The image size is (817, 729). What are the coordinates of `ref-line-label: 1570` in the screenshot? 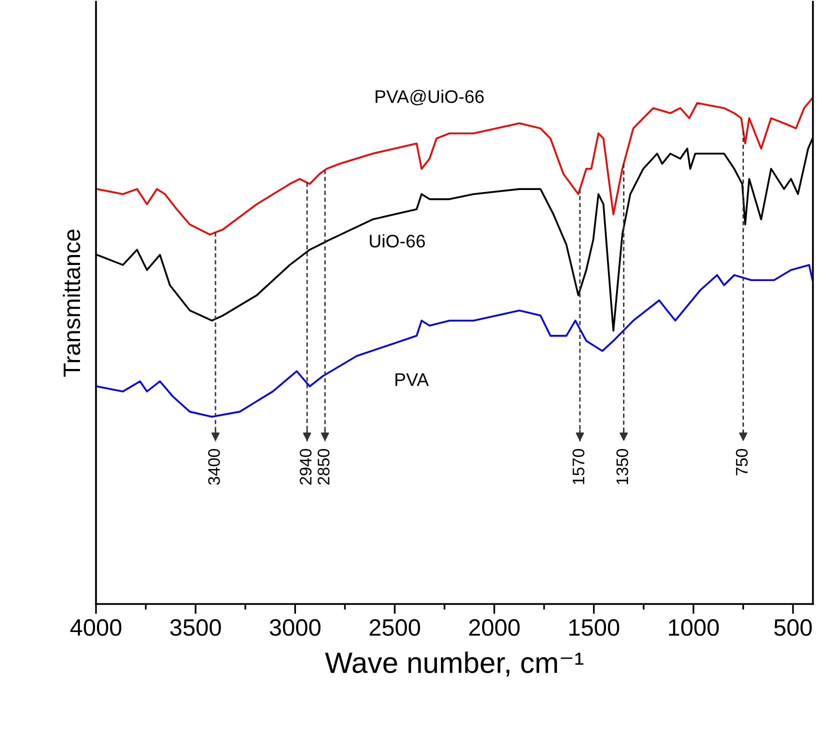 It's located at (578, 466).